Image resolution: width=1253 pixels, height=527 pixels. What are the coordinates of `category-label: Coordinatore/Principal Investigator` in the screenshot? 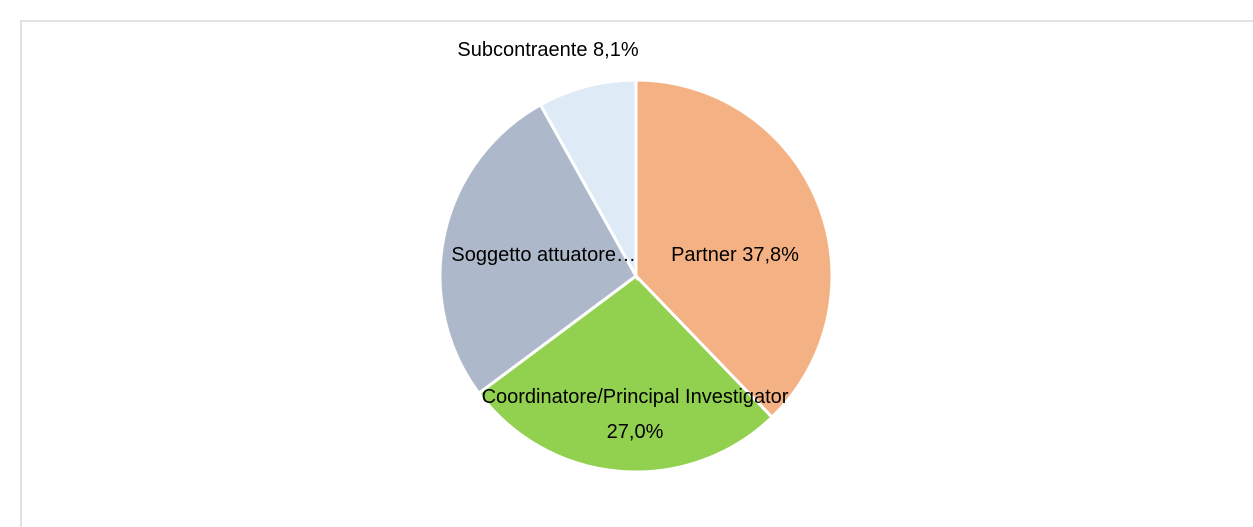 It's located at (635, 397).